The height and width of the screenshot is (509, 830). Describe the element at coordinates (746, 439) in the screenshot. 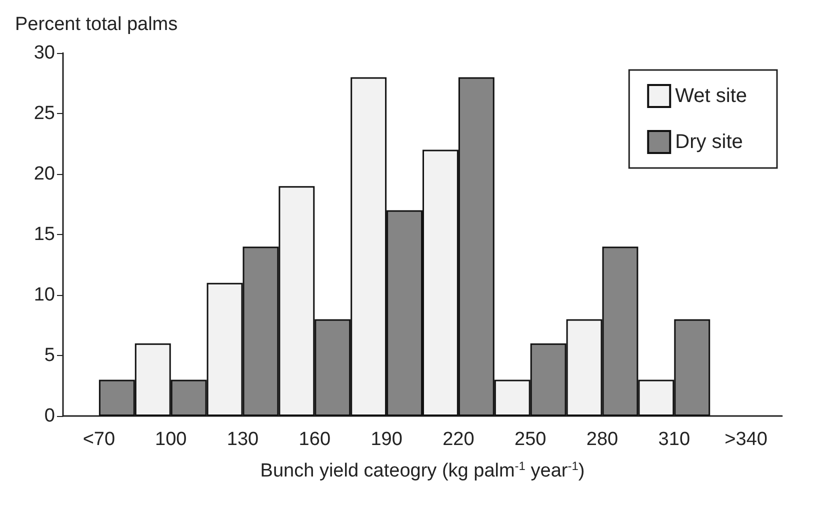

I see `x-tick-label: >340` at that location.